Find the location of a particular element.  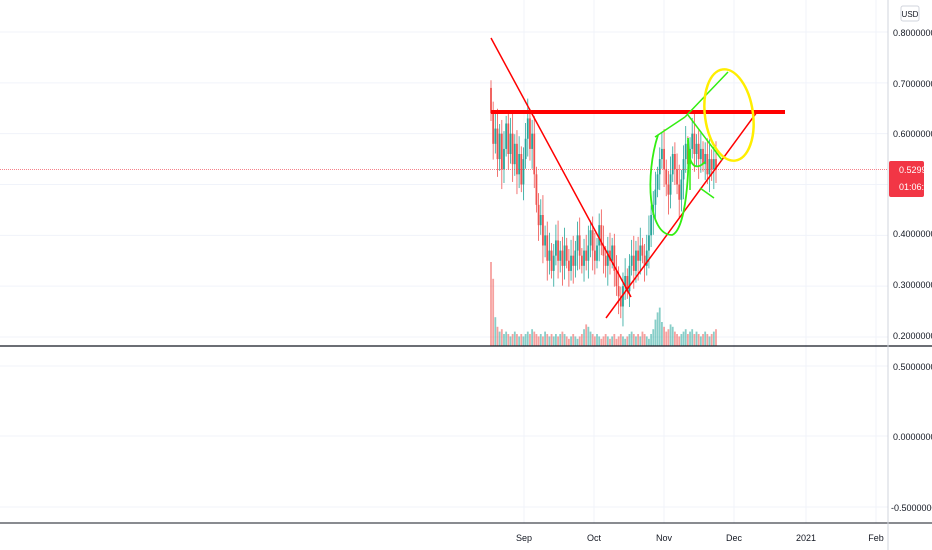

current-price-value: 0.52990793 is located at coordinates (915, 170).